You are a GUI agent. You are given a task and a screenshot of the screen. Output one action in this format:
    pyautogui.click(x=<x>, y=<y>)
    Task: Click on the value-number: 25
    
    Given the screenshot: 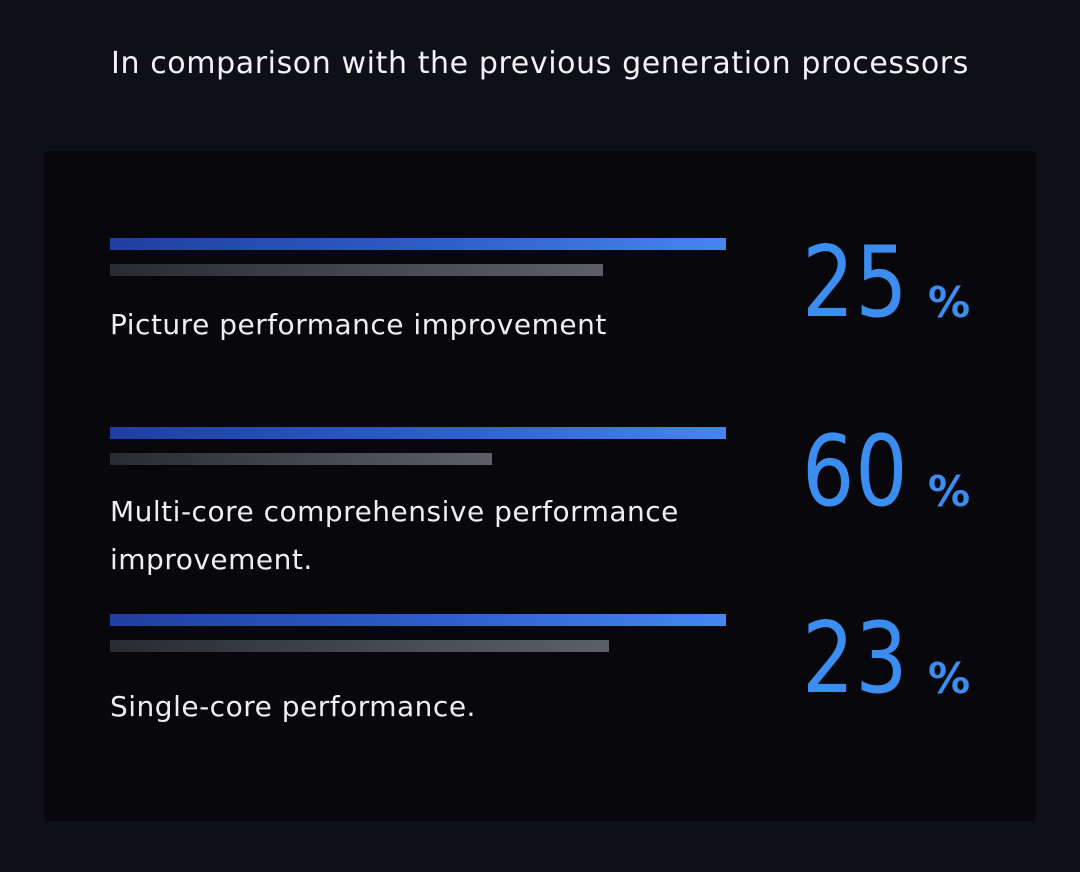 What is the action you would take?
    pyautogui.click(x=855, y=283)
    